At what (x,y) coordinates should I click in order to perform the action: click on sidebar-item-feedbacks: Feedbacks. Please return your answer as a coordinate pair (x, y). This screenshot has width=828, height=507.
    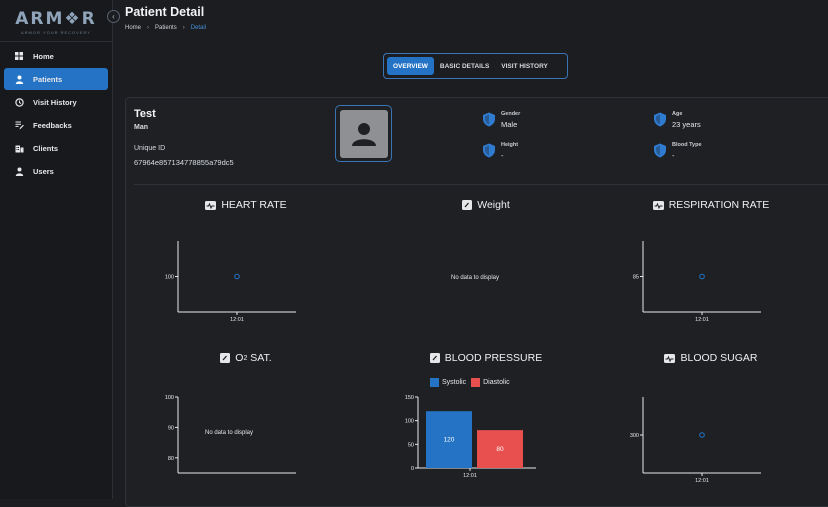
    Looking at the image, I should click on (56, 125).